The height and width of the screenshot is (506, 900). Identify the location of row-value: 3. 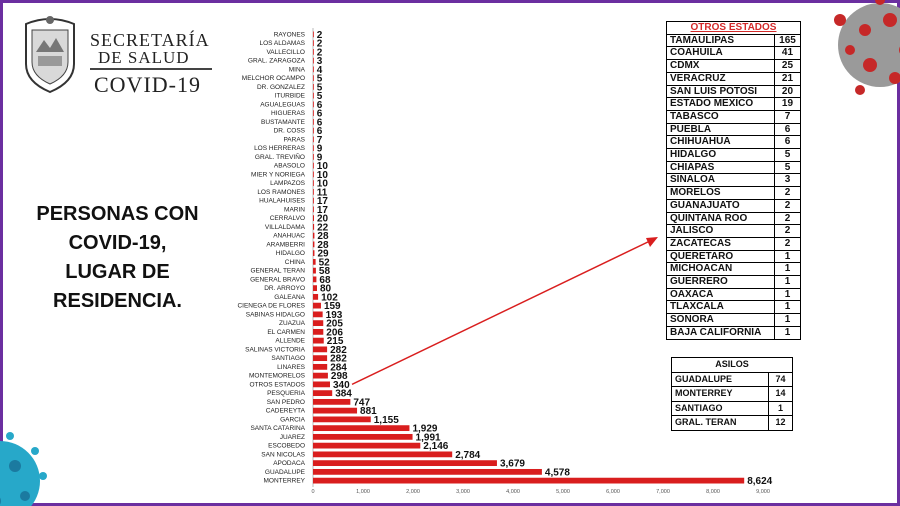
(787, 180).